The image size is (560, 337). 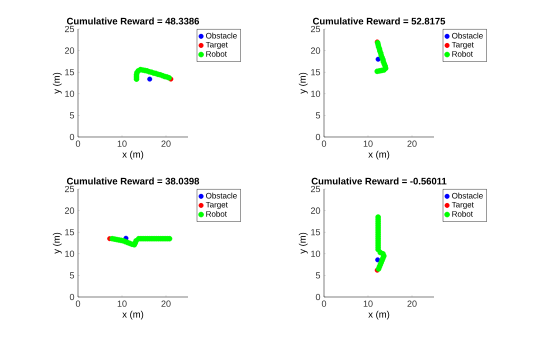 What do you see at coordinates (133, 21) in the screenshot?
I see `chart-title: Cumulative Reward = 48.3386` at bounding box center [133, 21].